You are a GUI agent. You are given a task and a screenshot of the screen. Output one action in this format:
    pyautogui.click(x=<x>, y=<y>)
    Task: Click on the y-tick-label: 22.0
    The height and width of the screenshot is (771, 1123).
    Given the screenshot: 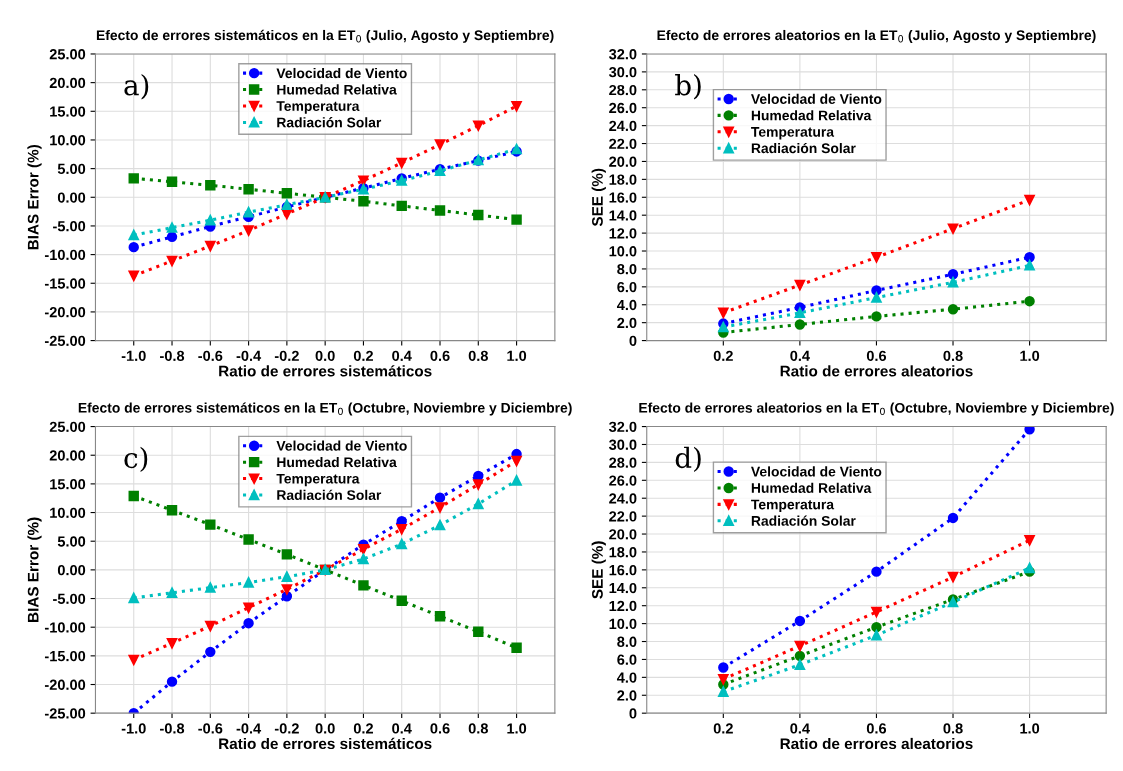 What is the action you would take?
    pyautogui.click(x=623, y=516)
    